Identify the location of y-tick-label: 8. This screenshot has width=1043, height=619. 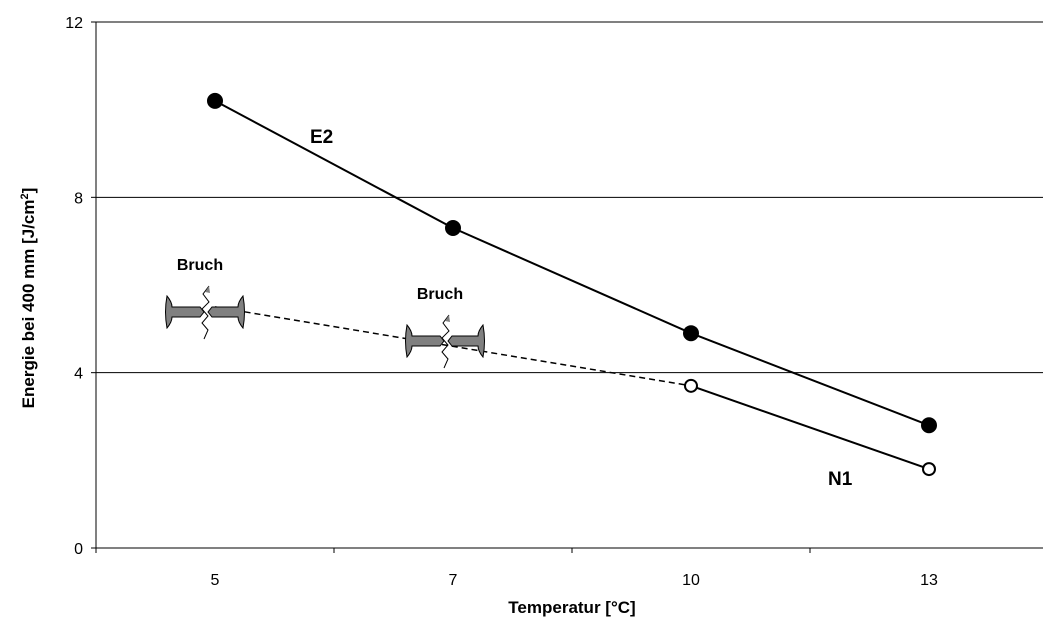
(78, 198).